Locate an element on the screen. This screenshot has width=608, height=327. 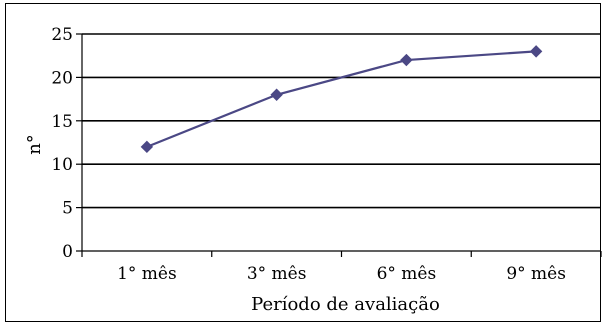
y-tick-label: 5 is located at coordinates (67, 209).